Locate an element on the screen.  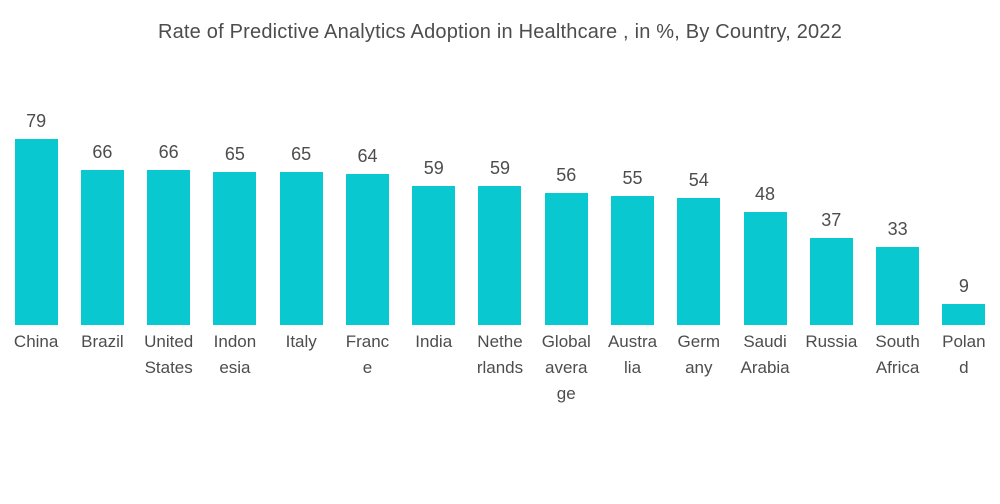
x-axis-label: Russia is located at coordinates (831, 341).